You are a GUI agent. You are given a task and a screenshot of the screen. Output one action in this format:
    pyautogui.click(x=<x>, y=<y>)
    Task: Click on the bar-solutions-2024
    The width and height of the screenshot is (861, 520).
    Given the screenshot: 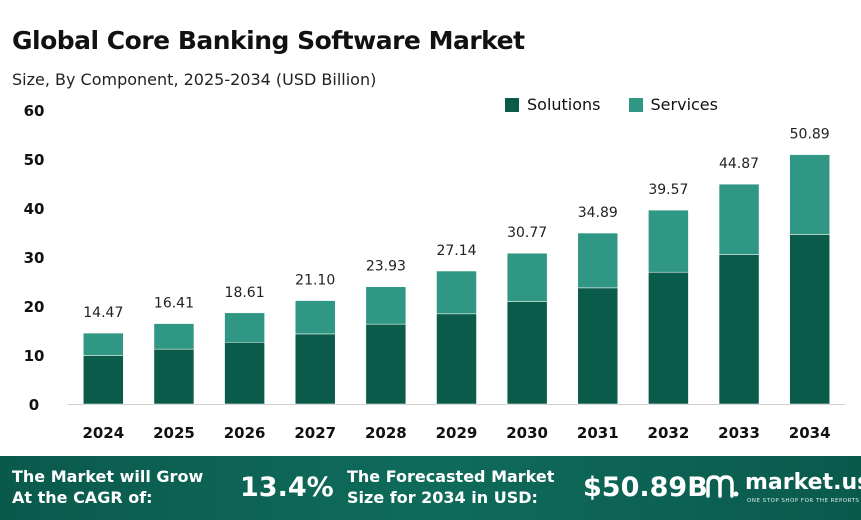 What is the action you would take?
    pyautogui.click(x=103, y=380)
    